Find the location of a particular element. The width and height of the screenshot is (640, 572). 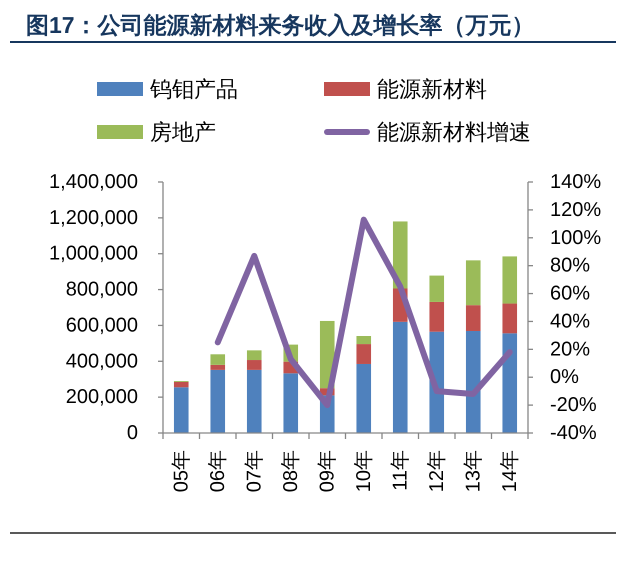

y-tick-label: 200,000 is located at coordinates (102, 397).